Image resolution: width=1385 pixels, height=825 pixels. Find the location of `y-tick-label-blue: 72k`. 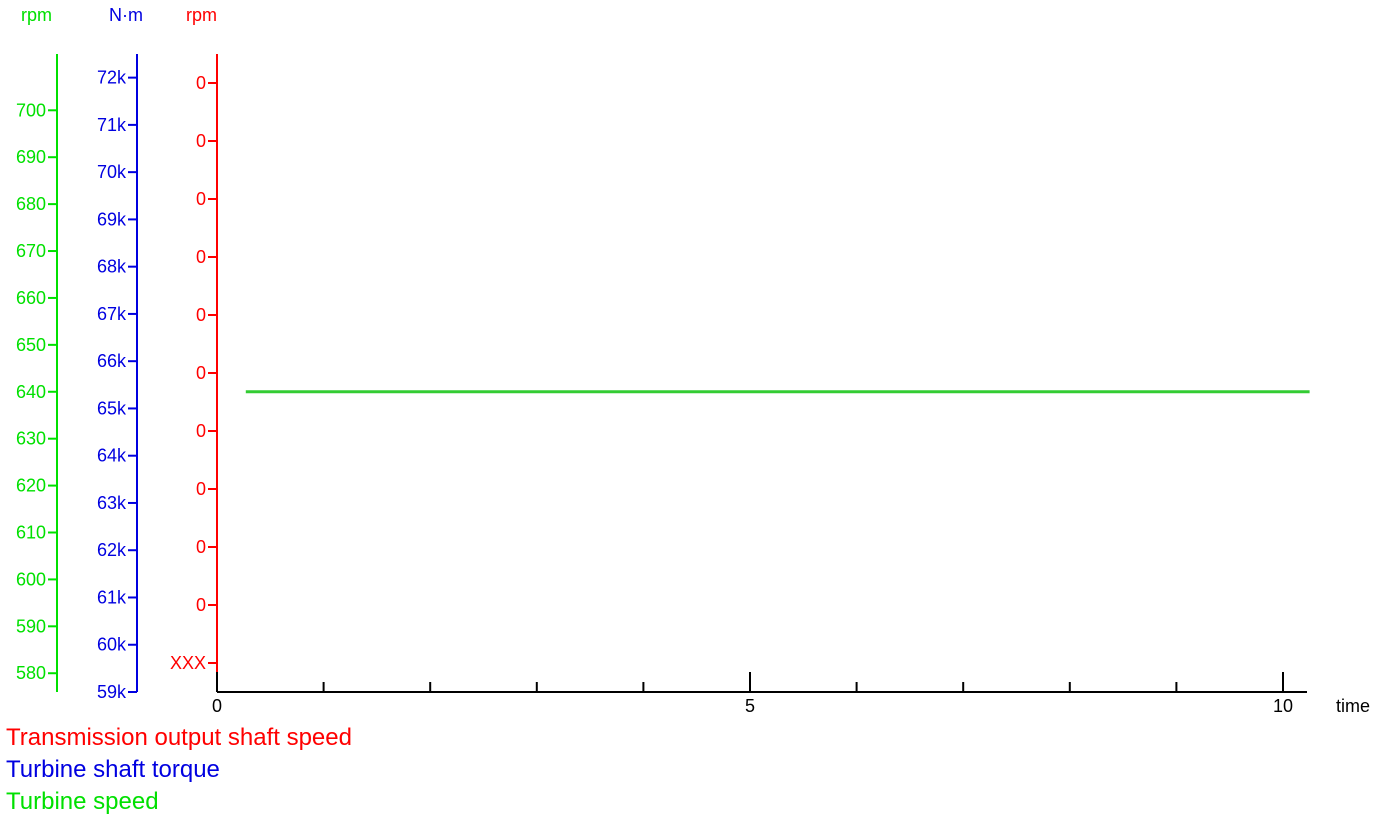

y-tick-label-blue: 72k is located at coordinates (112, 78).